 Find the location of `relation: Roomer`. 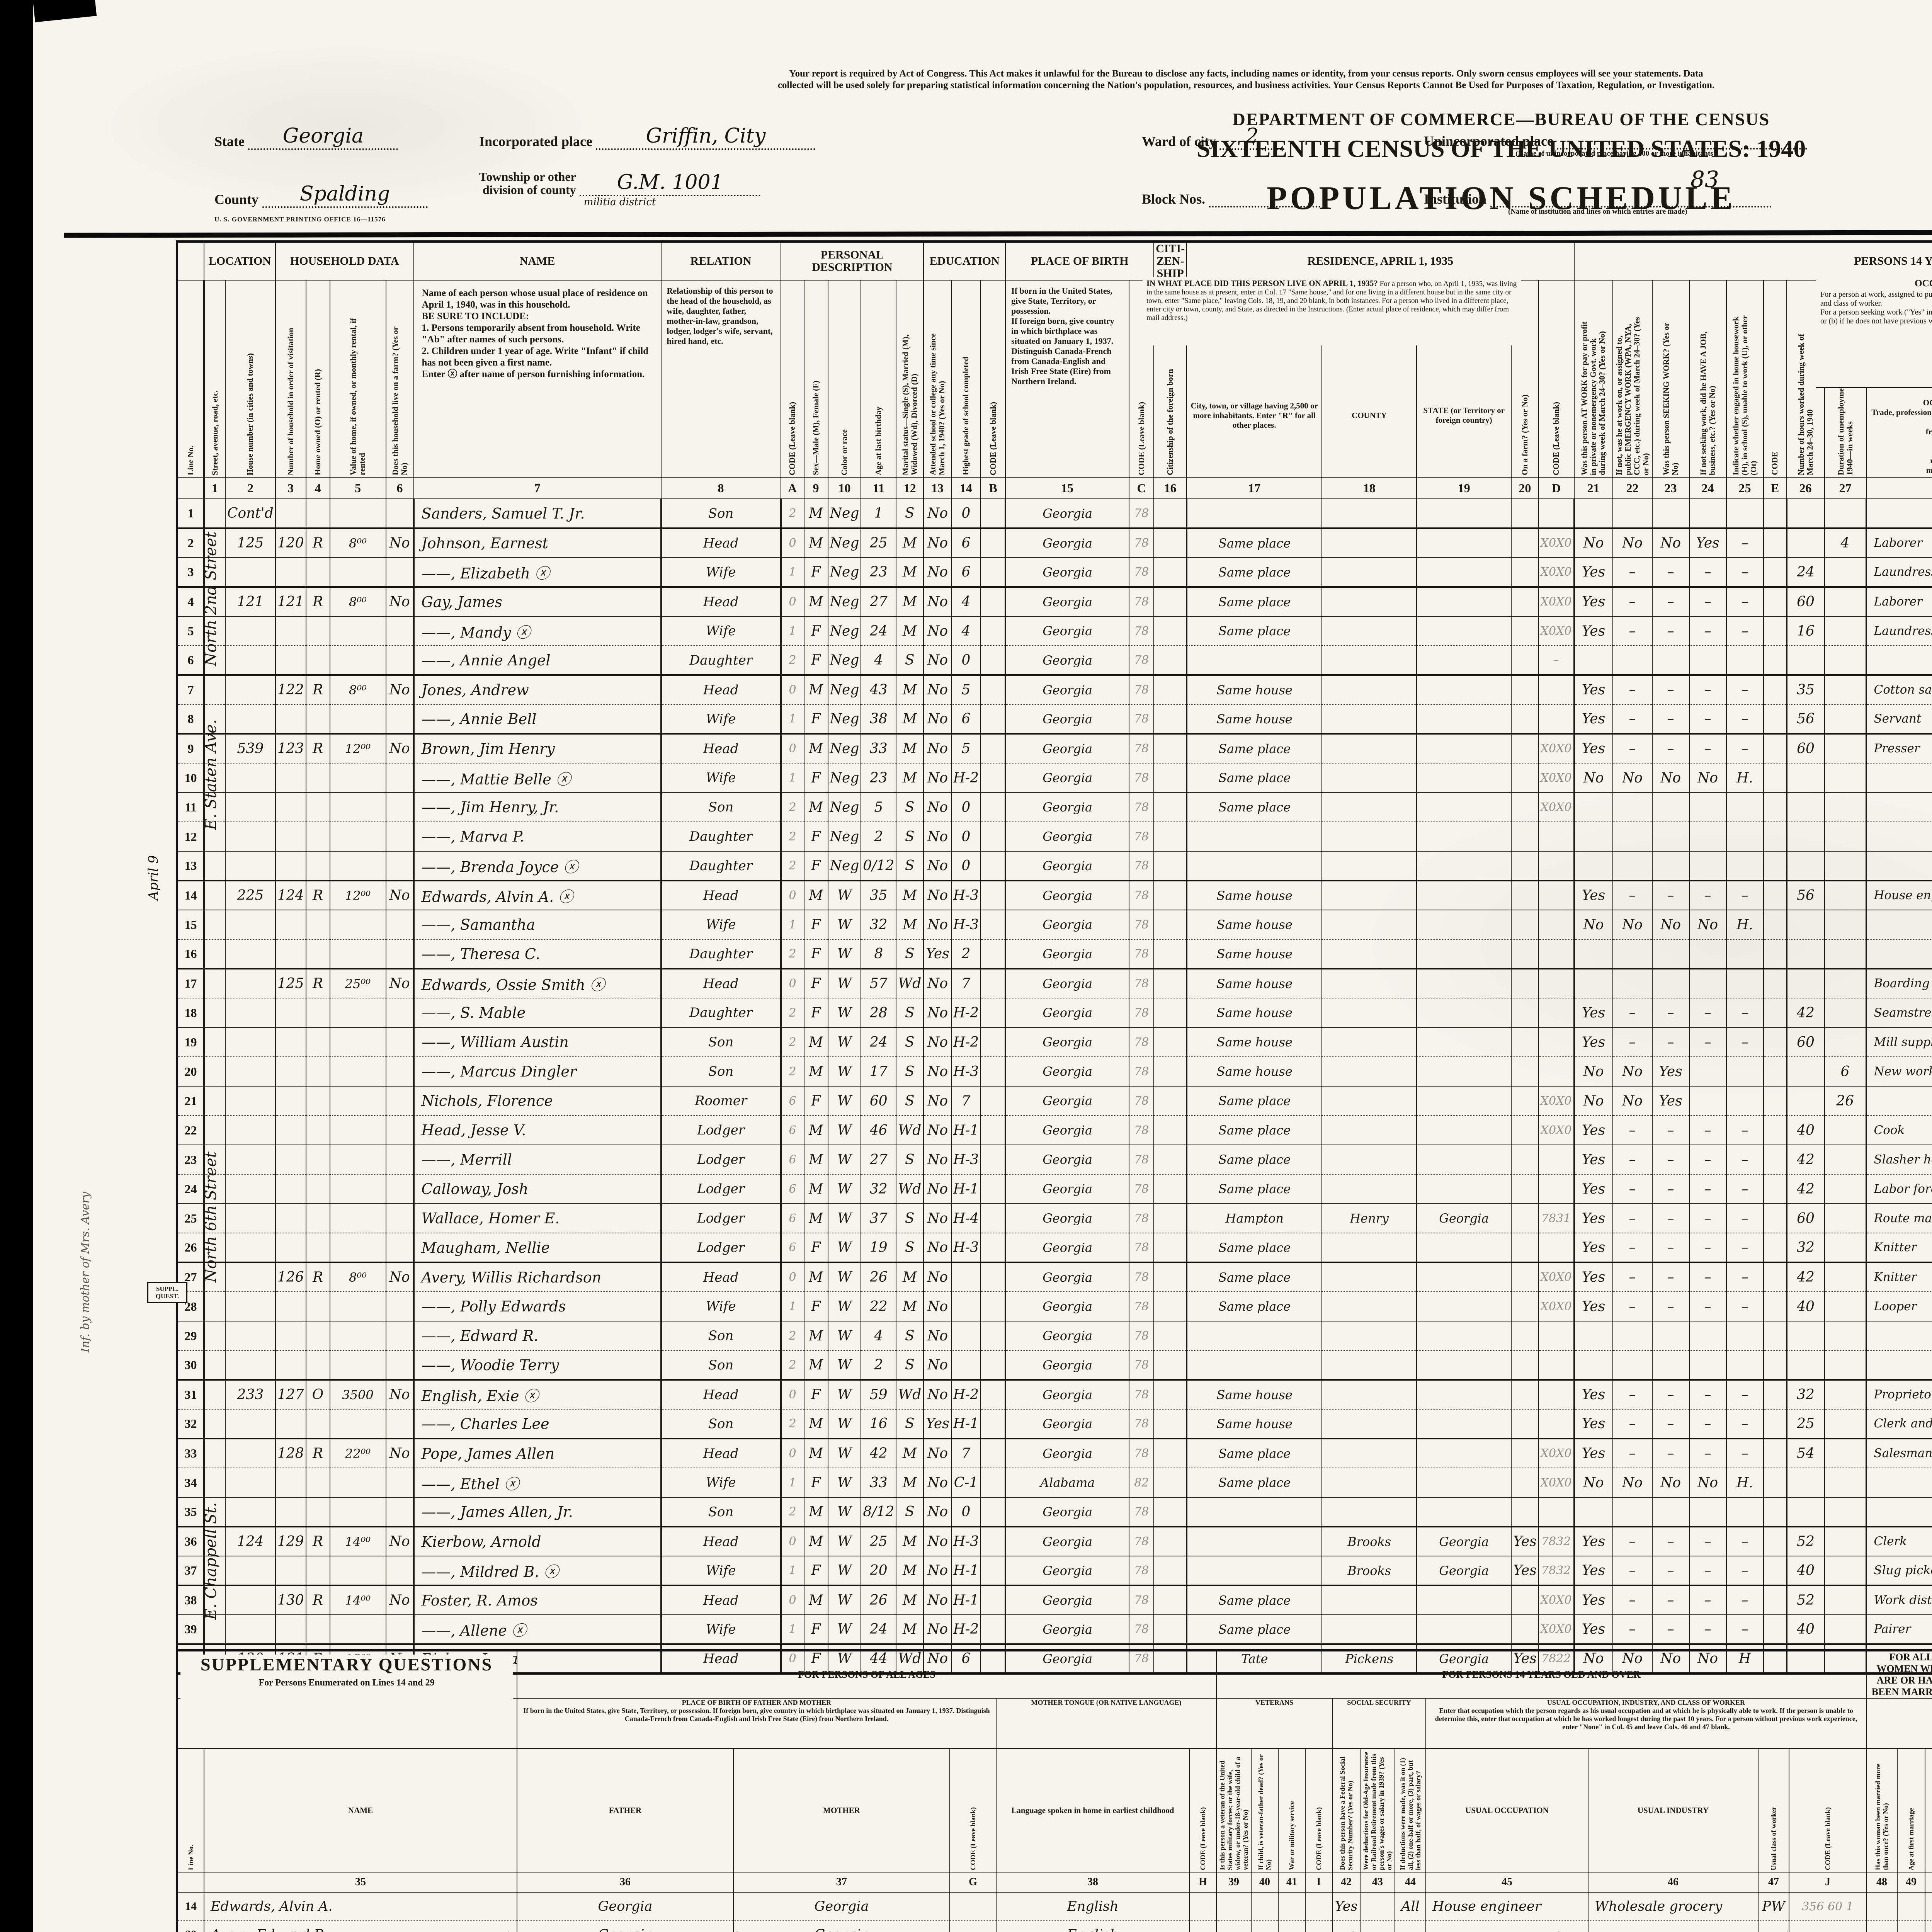

relation: Roomer is located at coordinates (721, 1101).